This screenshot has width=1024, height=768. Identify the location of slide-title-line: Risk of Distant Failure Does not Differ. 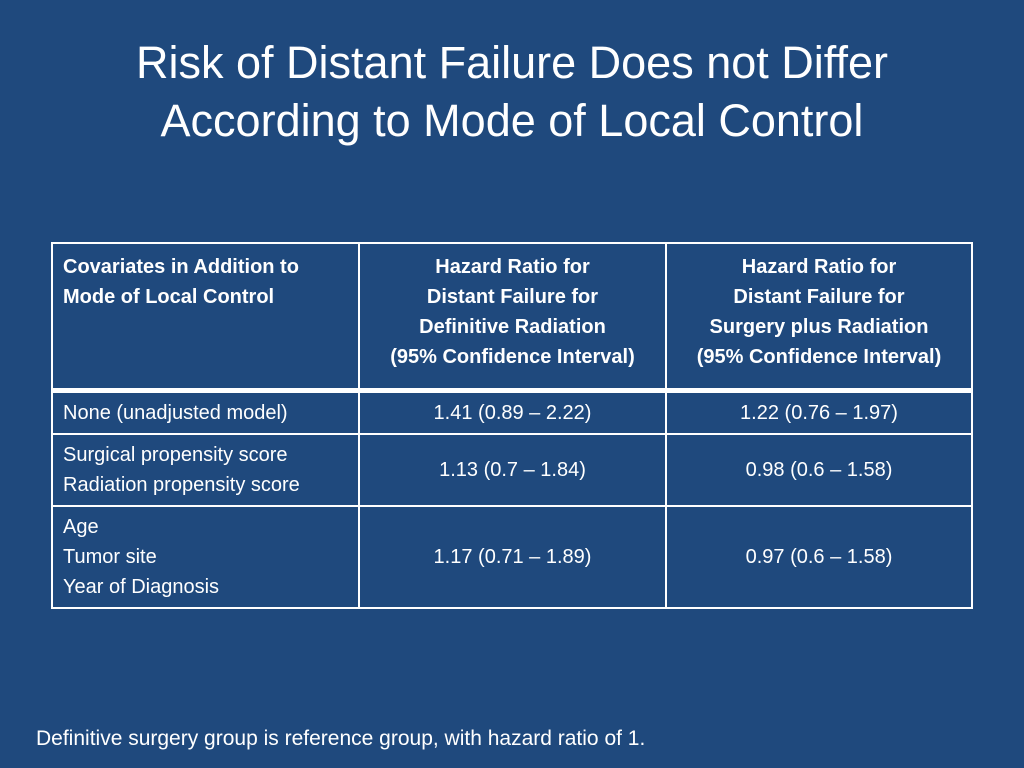
(512, 62).